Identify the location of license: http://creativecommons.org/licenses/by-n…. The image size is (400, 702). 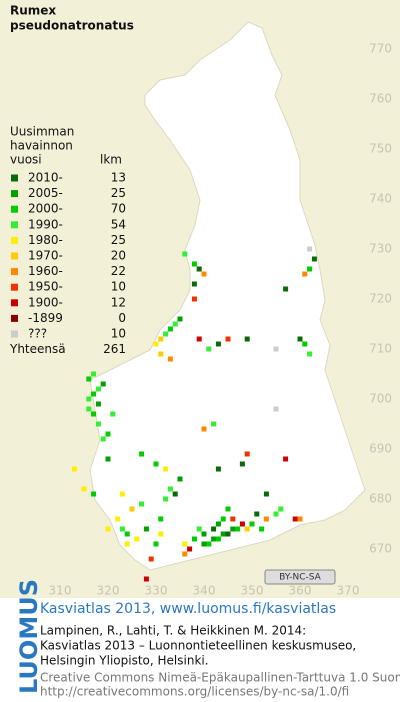
(194, 692).